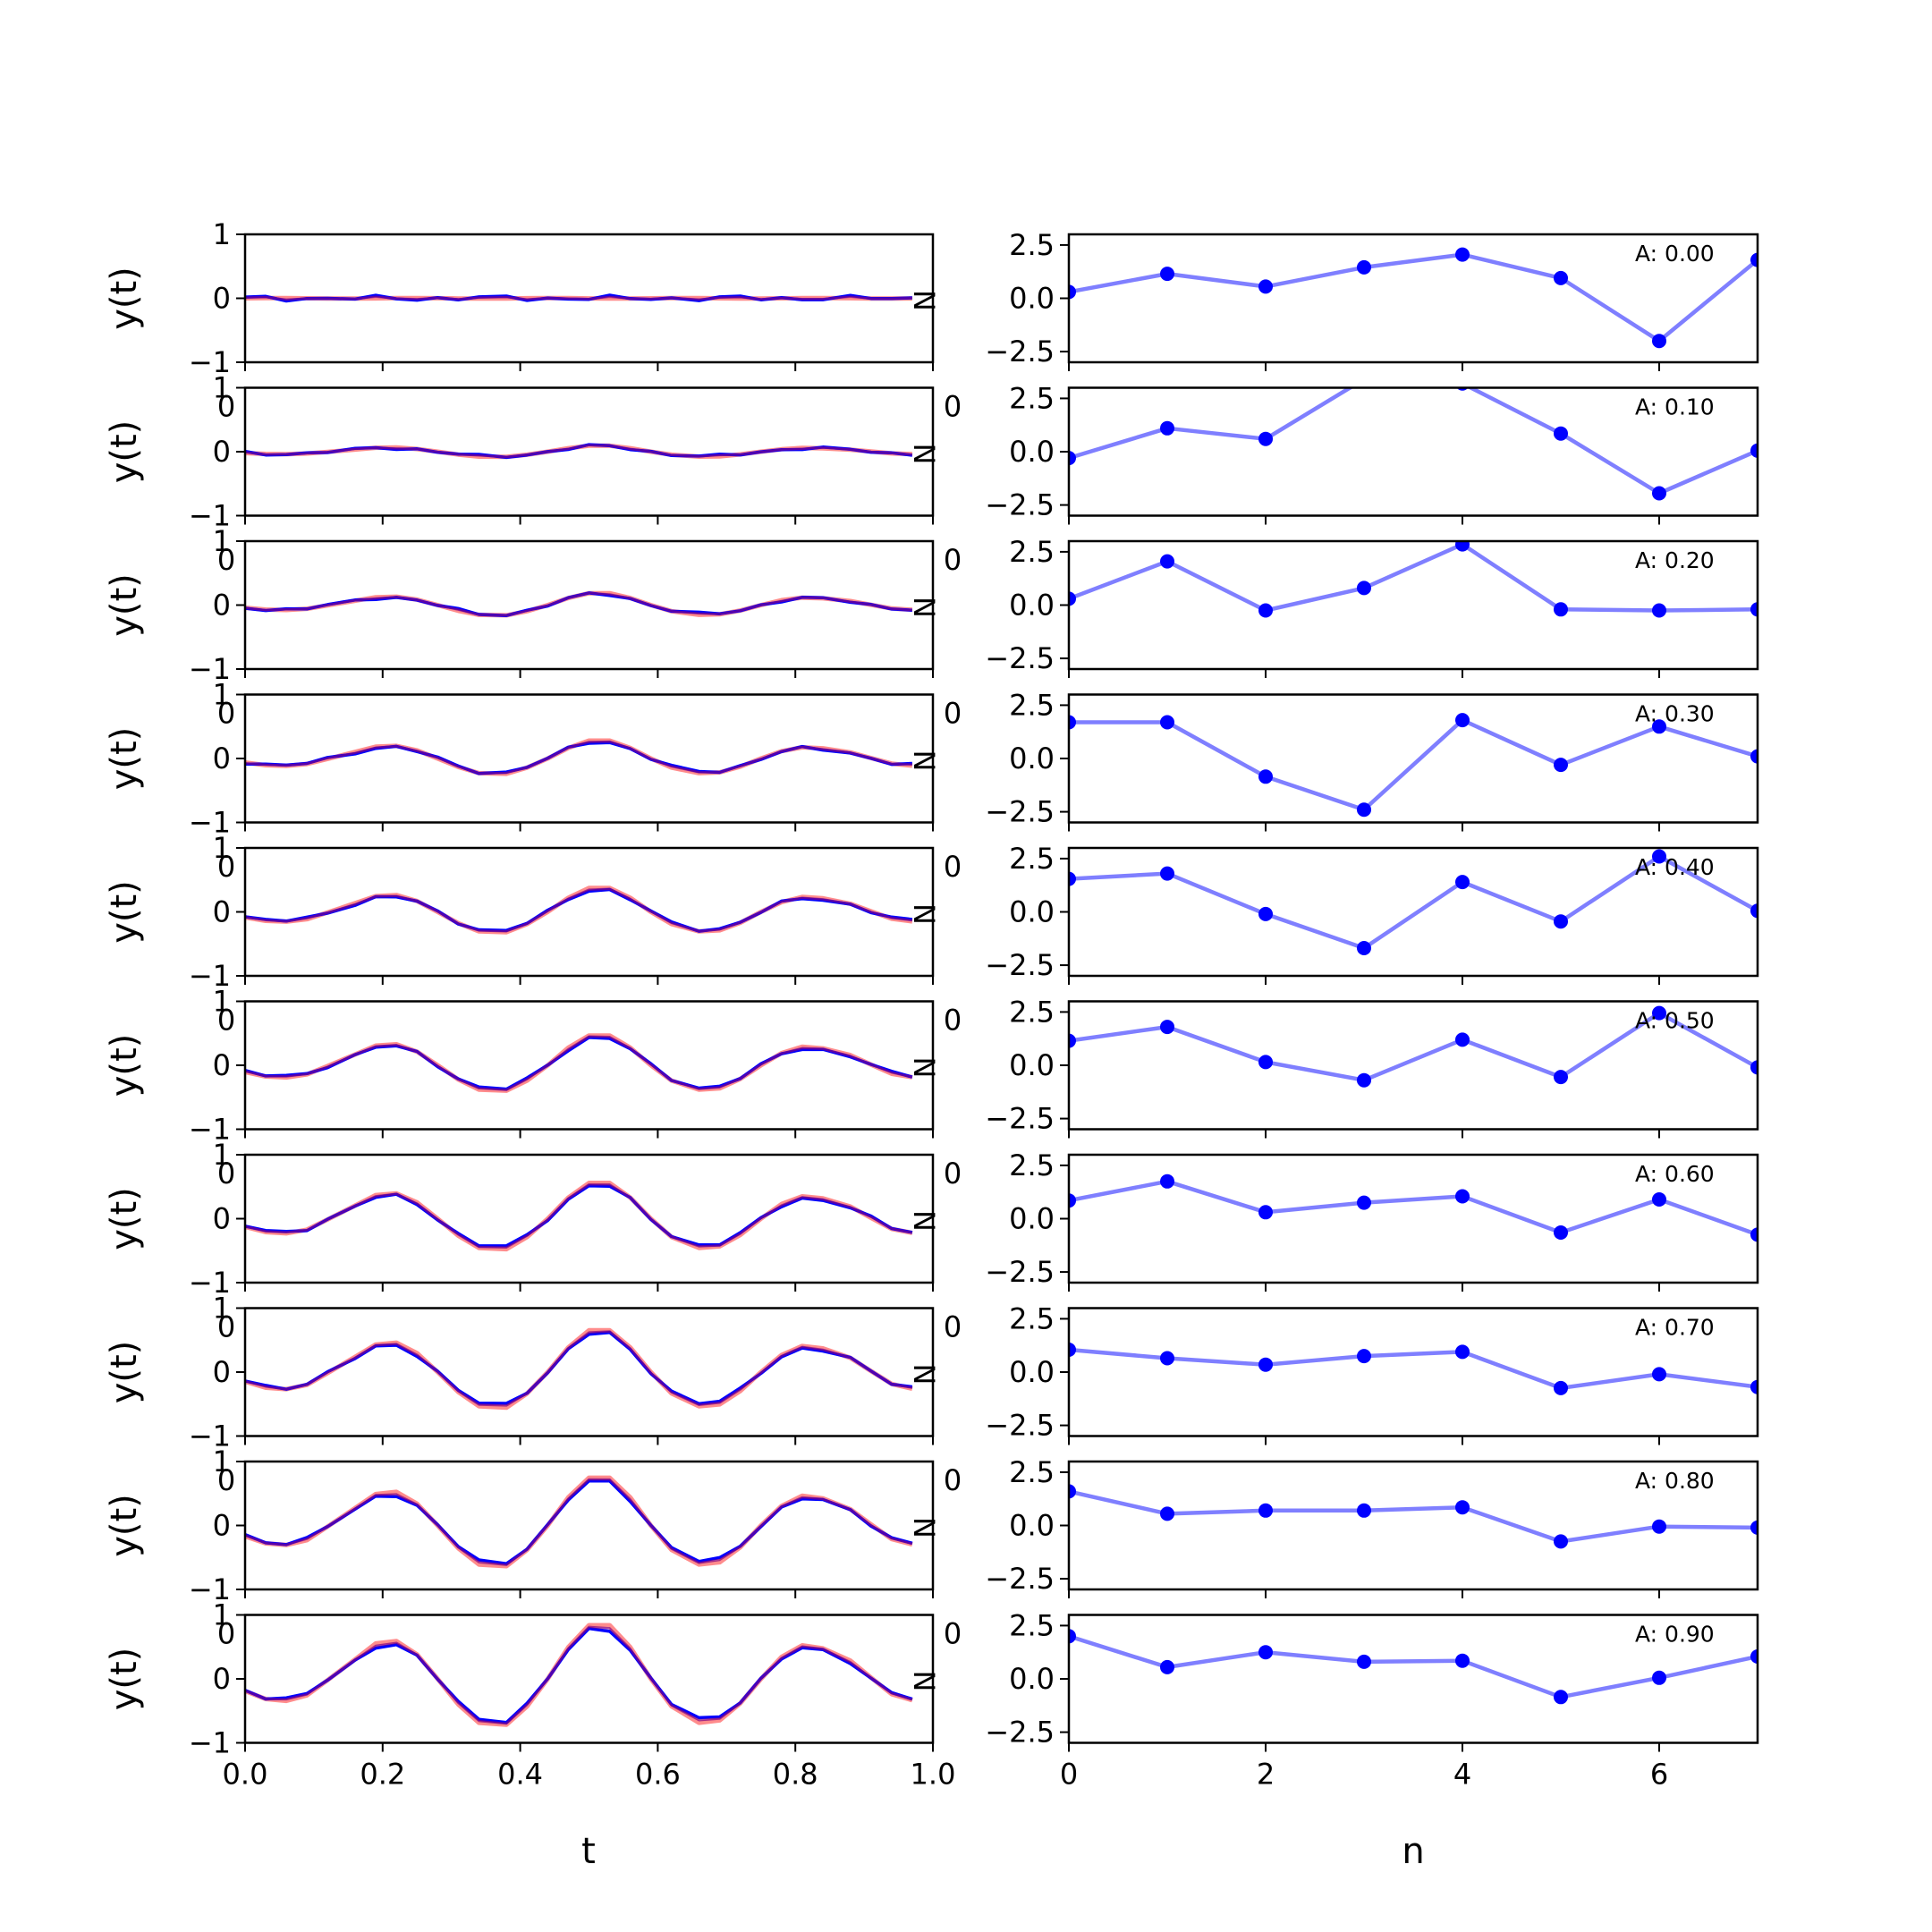 This screenshot has width=1932, height=1932. Describe the element at coordinates (1675, 407) in the screenshot. I see `right-panel-annotation: A: 0.10` at that location.